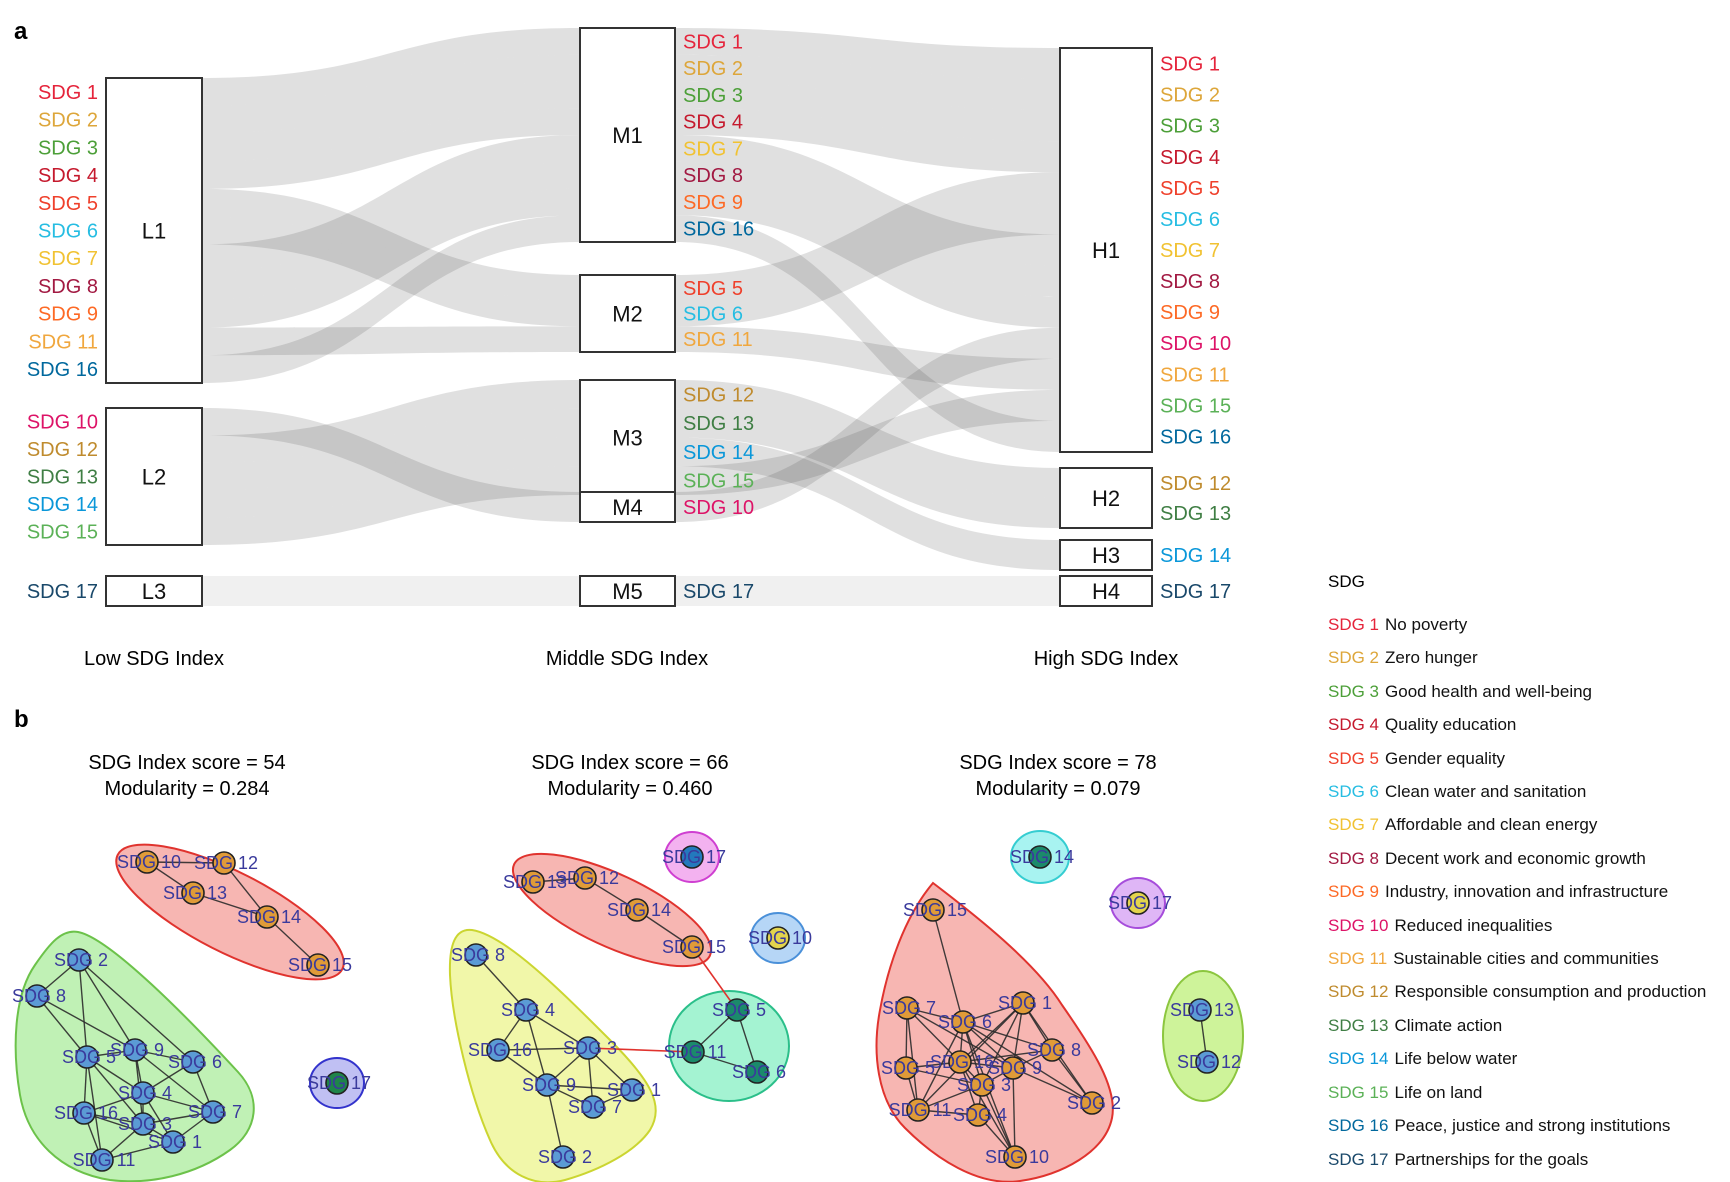  I want to click on edge-sdg9-sdg10, so click(1014, 1112).